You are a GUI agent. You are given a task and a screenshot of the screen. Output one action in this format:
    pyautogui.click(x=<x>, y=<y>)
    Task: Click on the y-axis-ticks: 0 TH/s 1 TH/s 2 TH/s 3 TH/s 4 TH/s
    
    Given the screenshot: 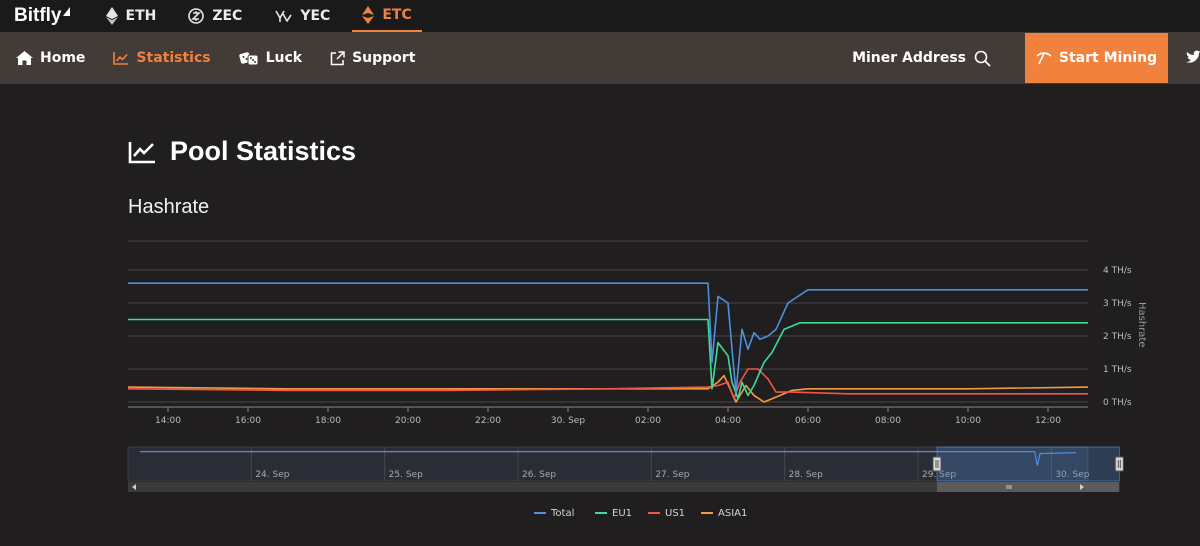 What is the action you would take?
    pyautogui.click(x=1117, y=337)
    